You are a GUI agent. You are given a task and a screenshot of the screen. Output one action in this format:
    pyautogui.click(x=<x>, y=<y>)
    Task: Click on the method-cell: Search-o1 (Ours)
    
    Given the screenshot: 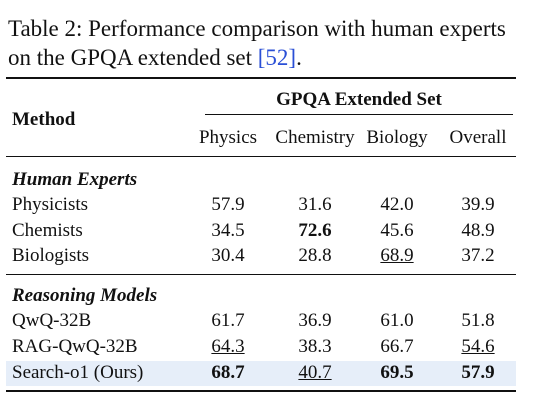 What is the action you would take?
    pyautogui.click(x=78, y=372)
    